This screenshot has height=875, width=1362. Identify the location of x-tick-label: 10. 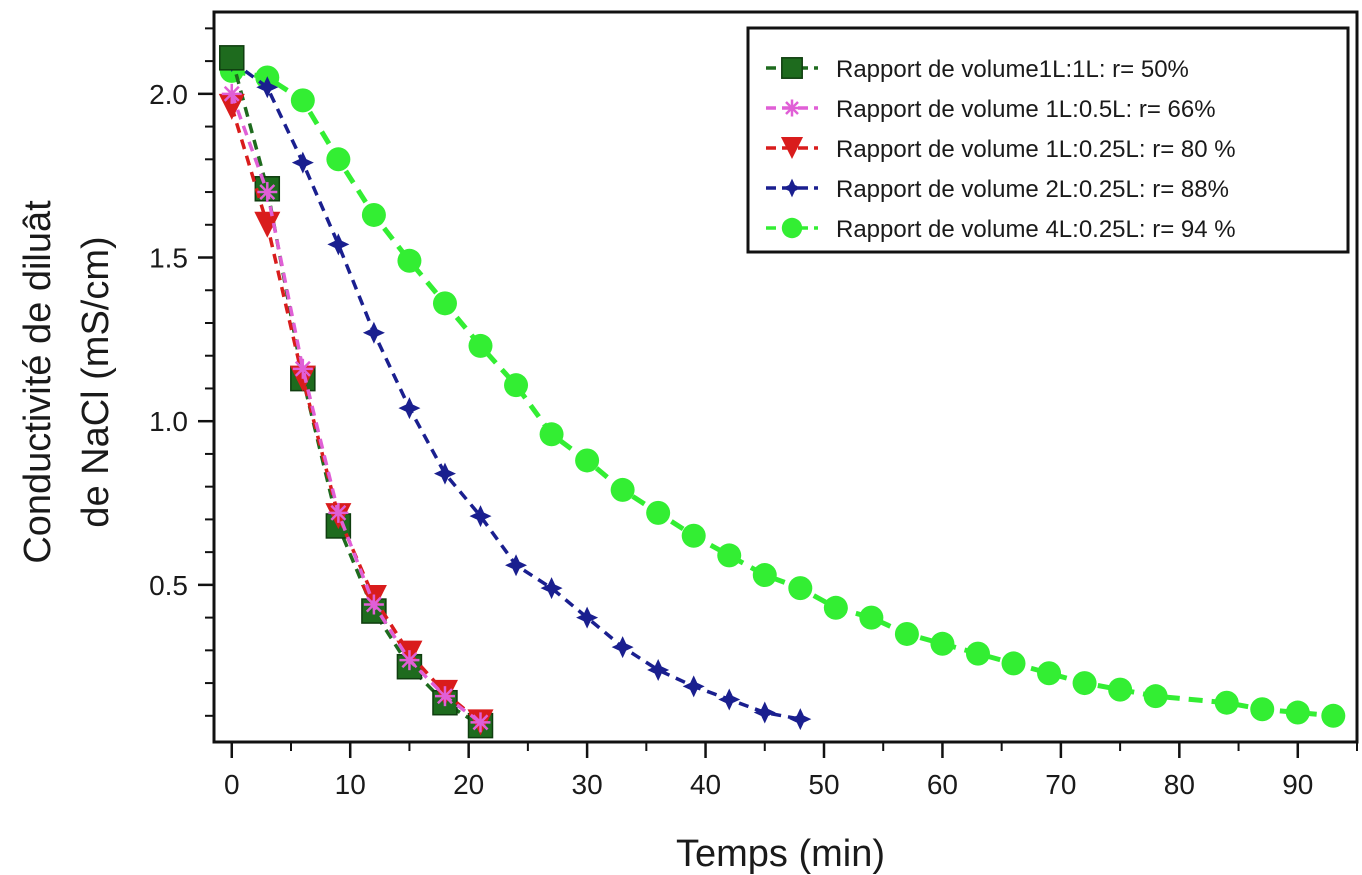
(350, 784).